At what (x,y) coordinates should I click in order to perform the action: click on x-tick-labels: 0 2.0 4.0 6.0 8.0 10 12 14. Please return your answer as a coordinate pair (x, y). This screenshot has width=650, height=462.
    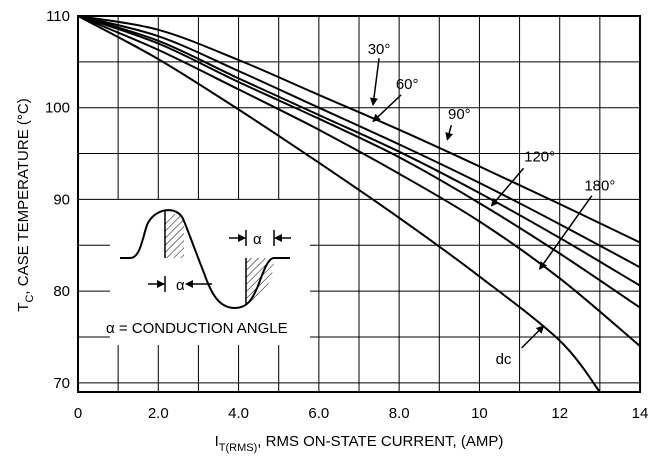
    Looking at the image, I should click on (361, 413).